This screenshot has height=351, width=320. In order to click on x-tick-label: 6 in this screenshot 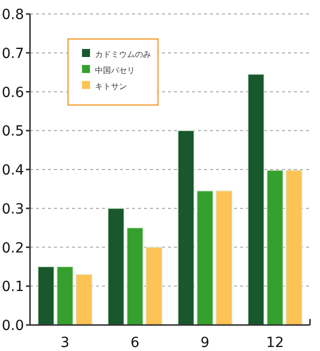, I will do `click(135, 343)`.